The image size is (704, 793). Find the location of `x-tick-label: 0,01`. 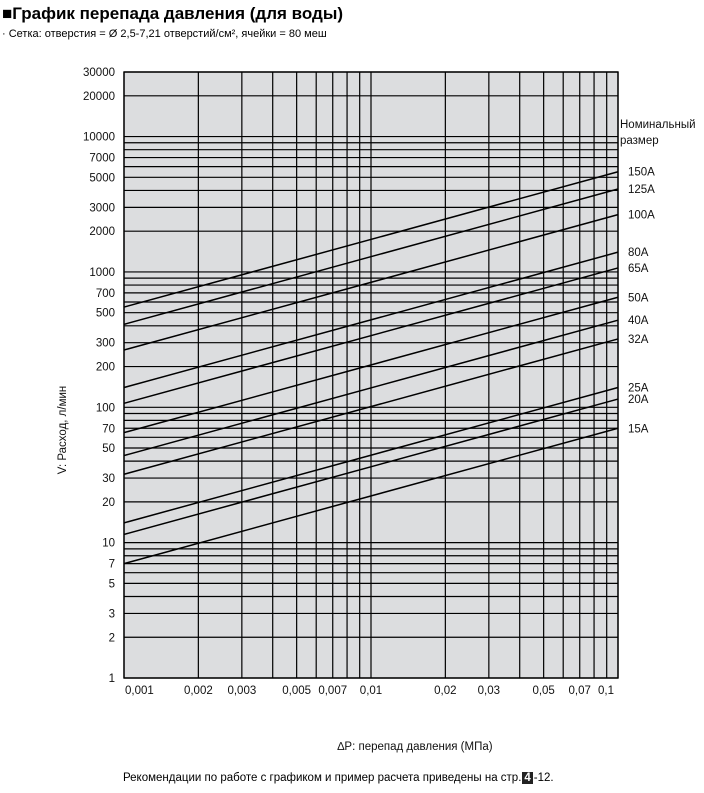

x-tick-label: 0,01 is located at coordinates (371, 691).